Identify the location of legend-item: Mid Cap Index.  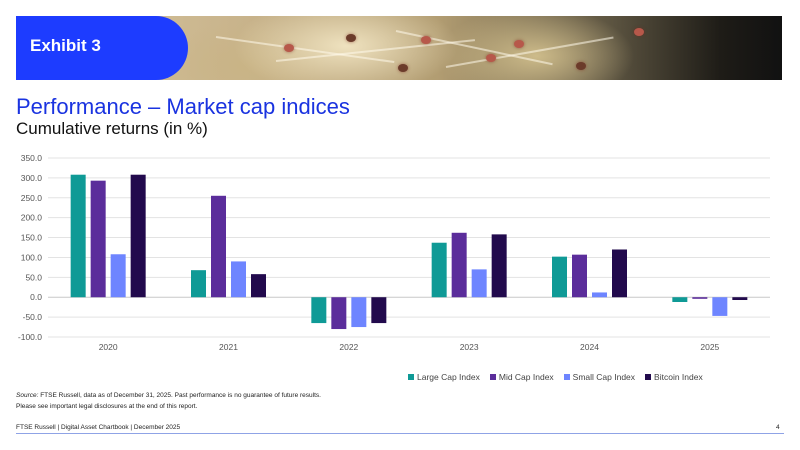
(521, 377).